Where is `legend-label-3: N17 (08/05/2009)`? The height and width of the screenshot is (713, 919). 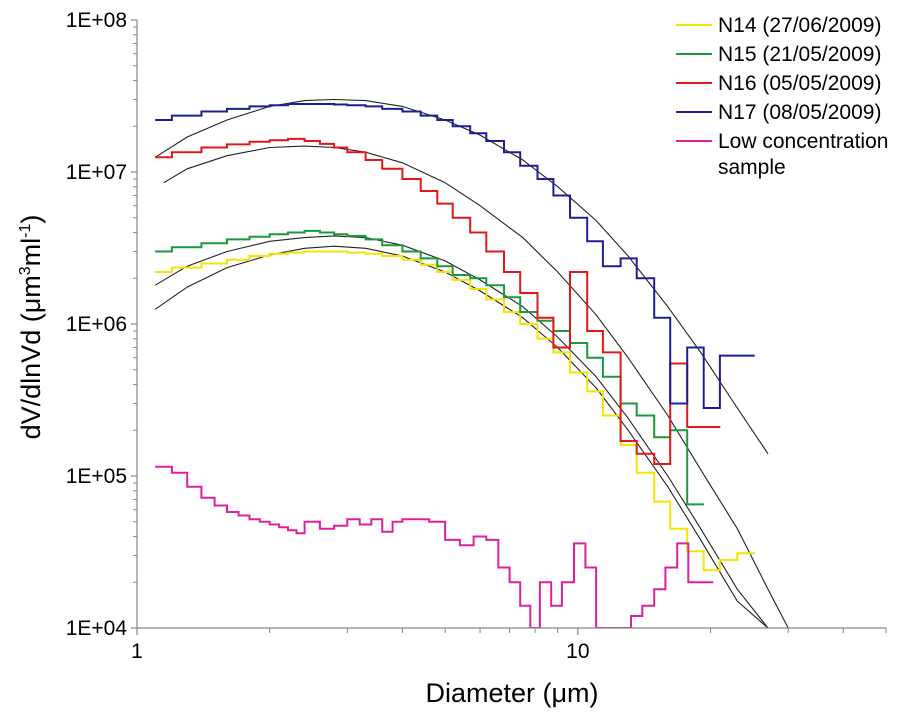 legend-label-3: N17 (08/05/2009) is located at coordinates (799, 112).